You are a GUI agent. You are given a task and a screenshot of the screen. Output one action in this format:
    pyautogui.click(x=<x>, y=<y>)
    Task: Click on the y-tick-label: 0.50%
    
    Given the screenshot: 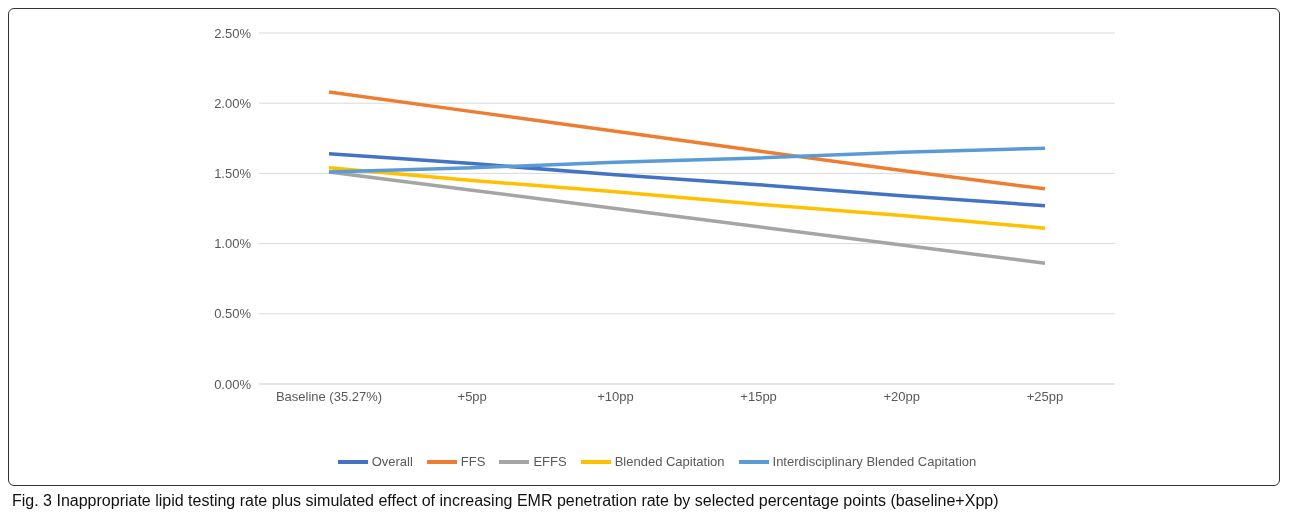 What is the action you would take?
    pyautogui.click(x=233, y=314)
    